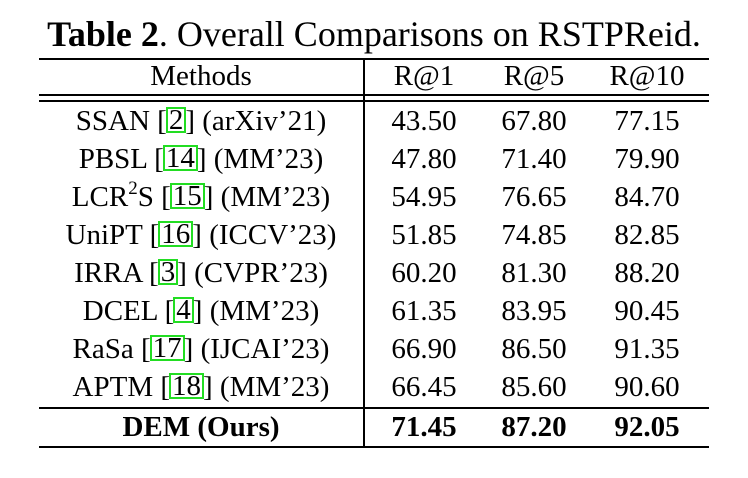  What do you see at coordinates (424, 349) in the screenshot?
I see `r1-value: 66.90` at bounding box center [424, 349].